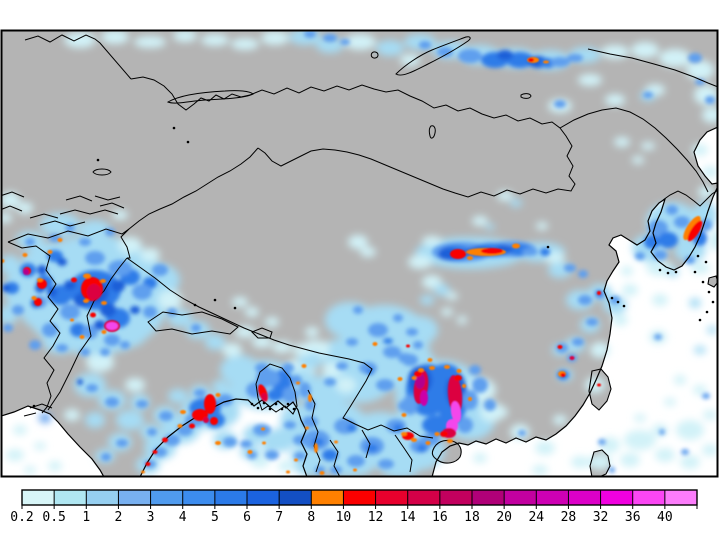 This screenshot has width=720, height=540. What do you see at coordinates (665, 517) in the screenshot?
I see `colorbar-tick-label: 40` at bounding box center [665, 517].